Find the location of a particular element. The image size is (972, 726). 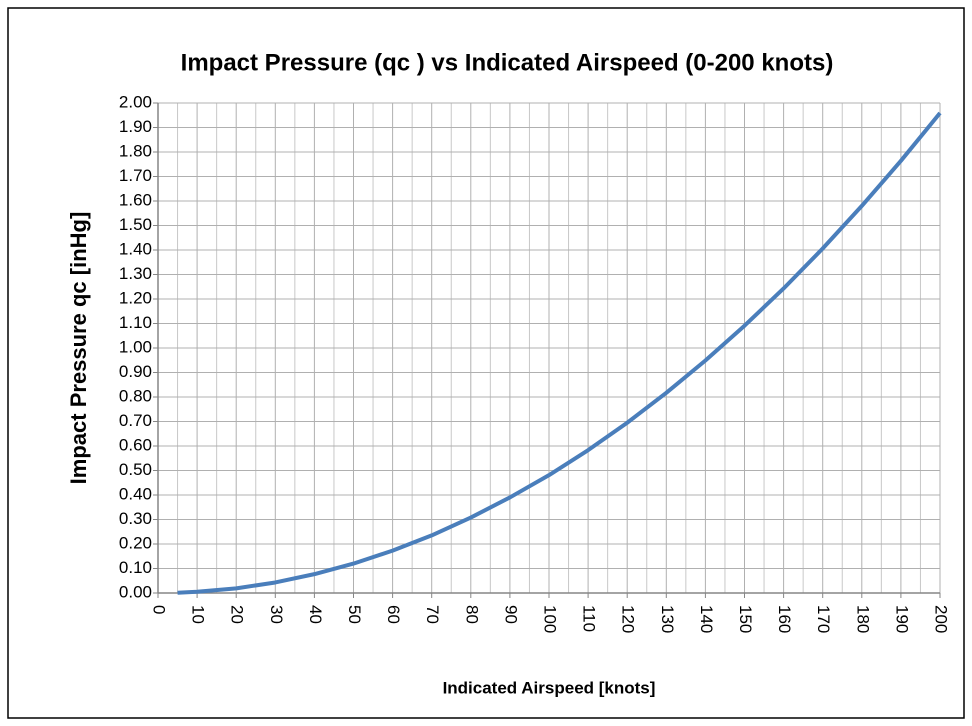

x-tick-label: 50 is located at coordinates (354, 614).